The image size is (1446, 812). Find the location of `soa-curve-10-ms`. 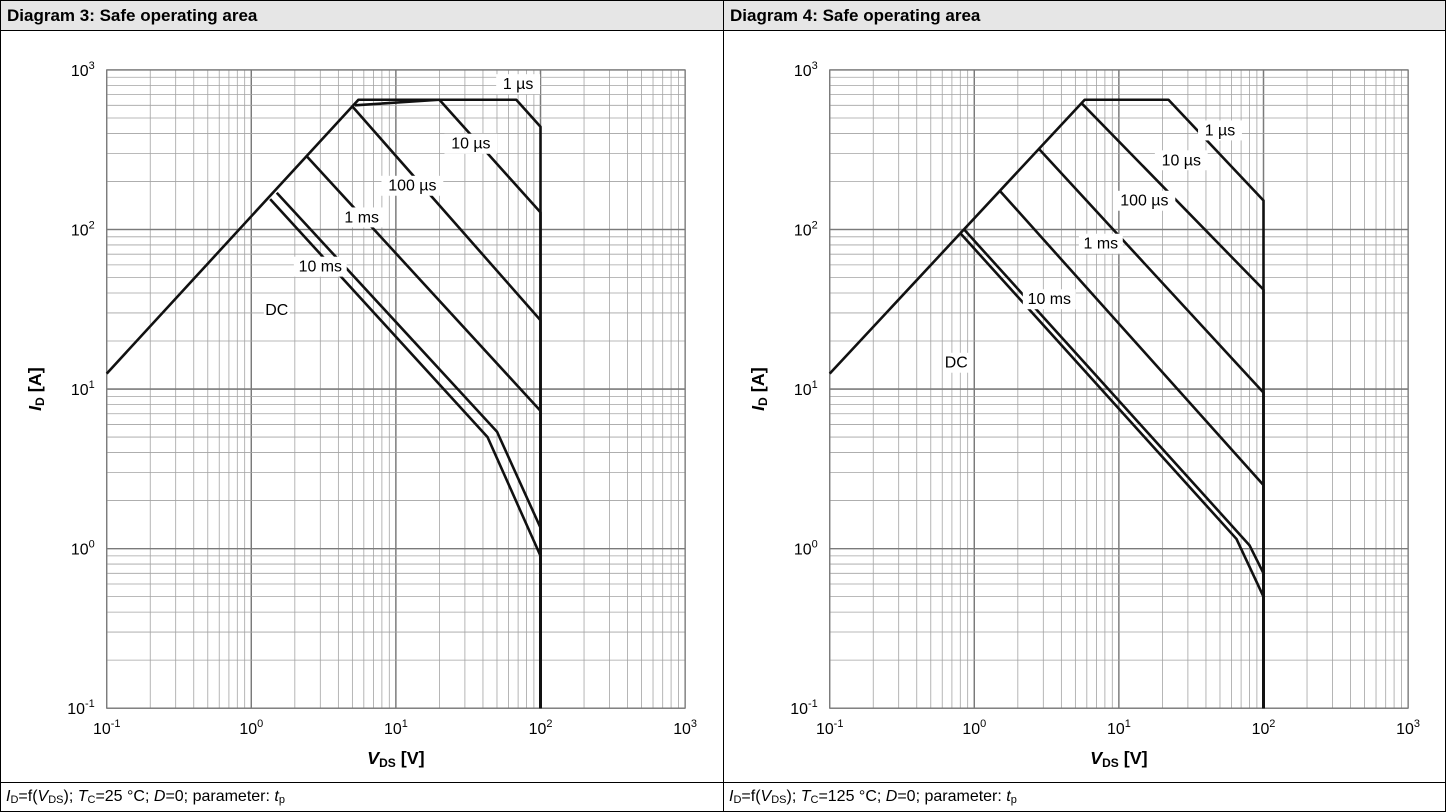

soa-curve-10-ms is located at coordinates (1114, 468).